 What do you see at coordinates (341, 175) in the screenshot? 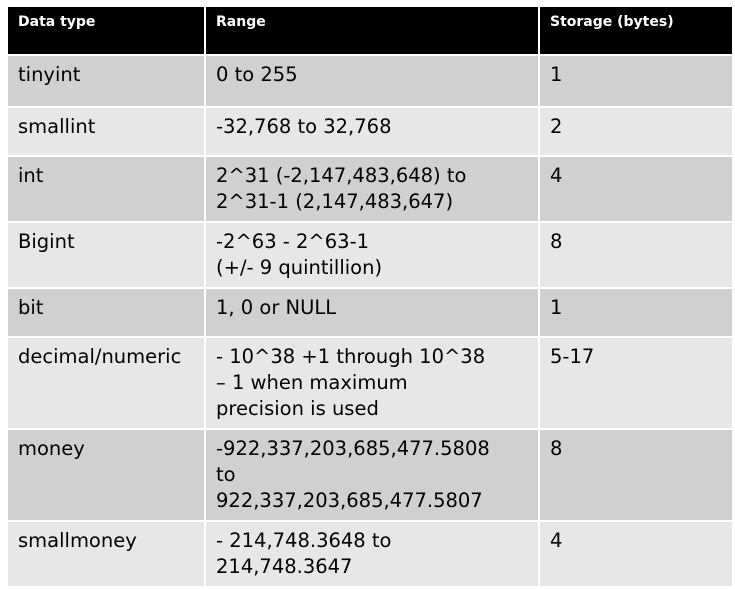
I see `range-line: 2^31 (-2,147,483,648) to` at bounding box center [341, 175].